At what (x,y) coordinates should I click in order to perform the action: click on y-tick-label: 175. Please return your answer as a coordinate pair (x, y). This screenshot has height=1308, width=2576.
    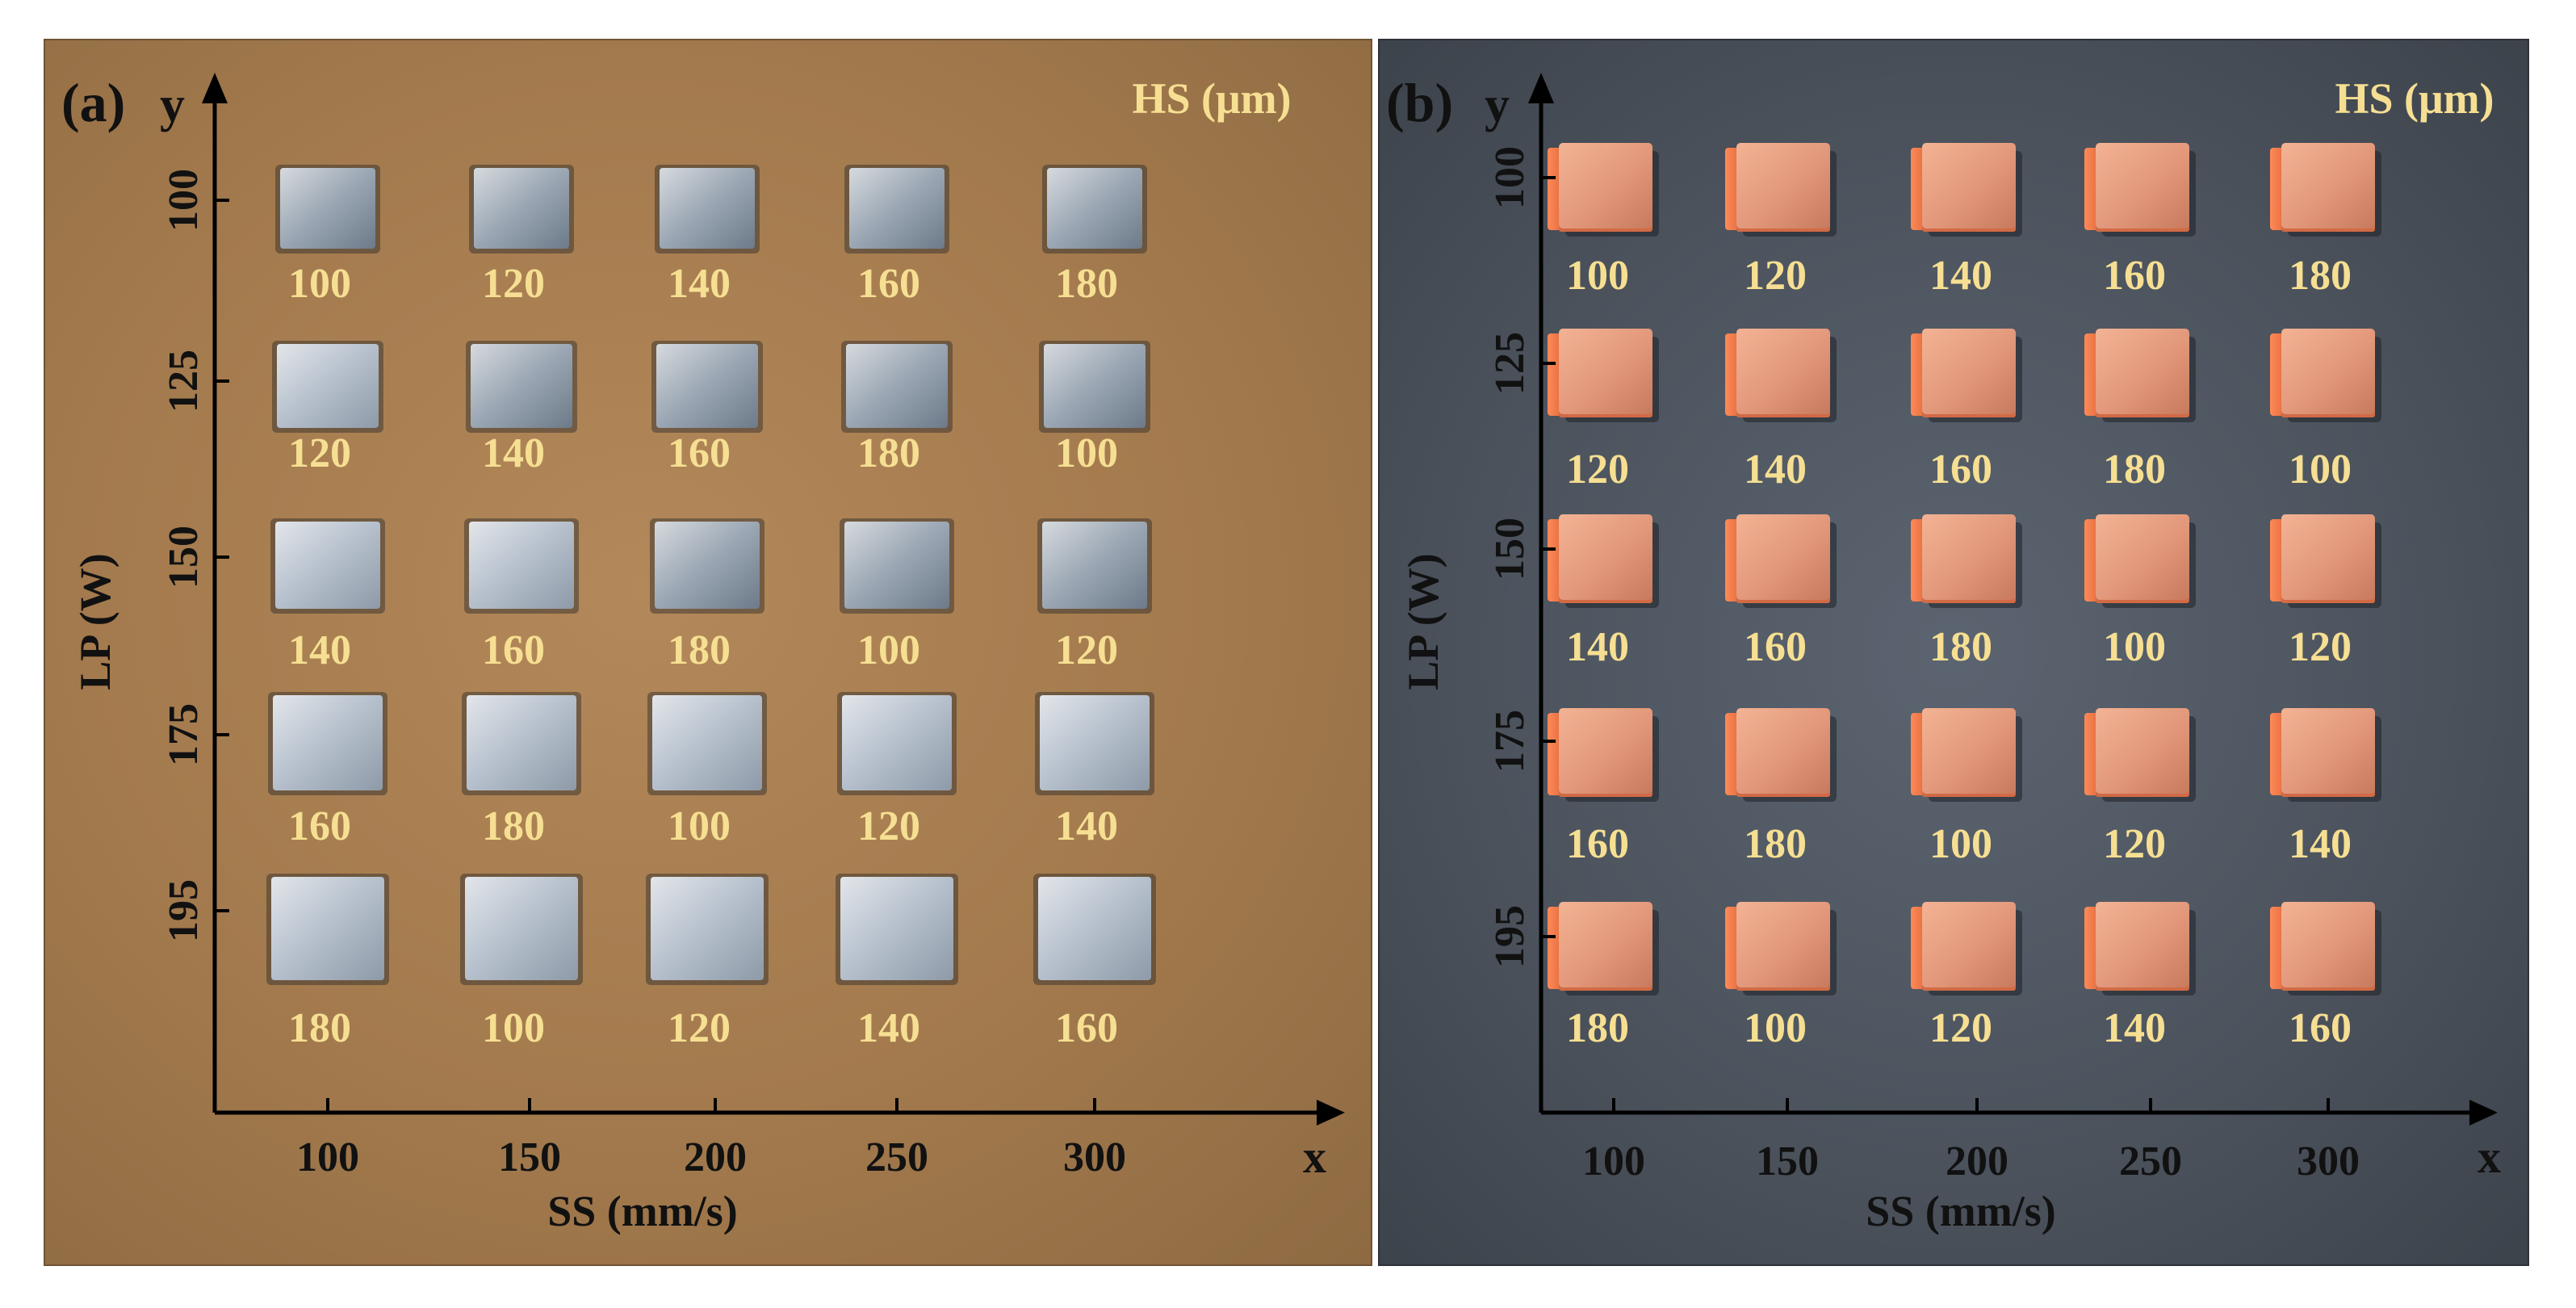
    Looking at the image, I should click on (1510, 741).